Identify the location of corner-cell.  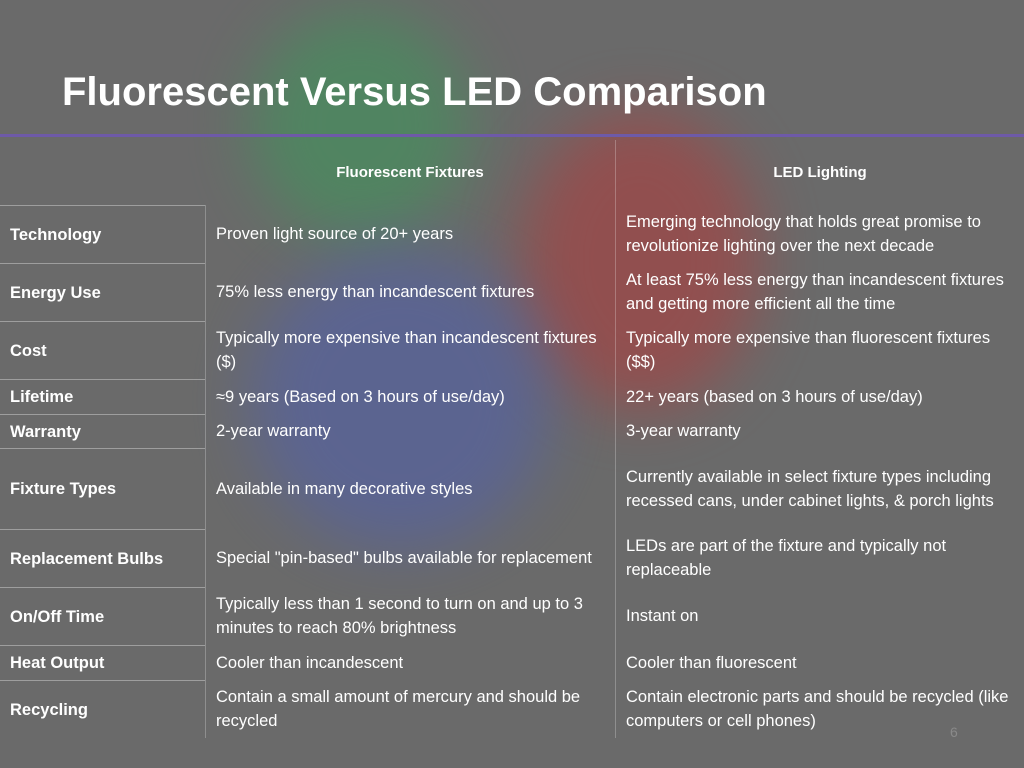
(102, 172).